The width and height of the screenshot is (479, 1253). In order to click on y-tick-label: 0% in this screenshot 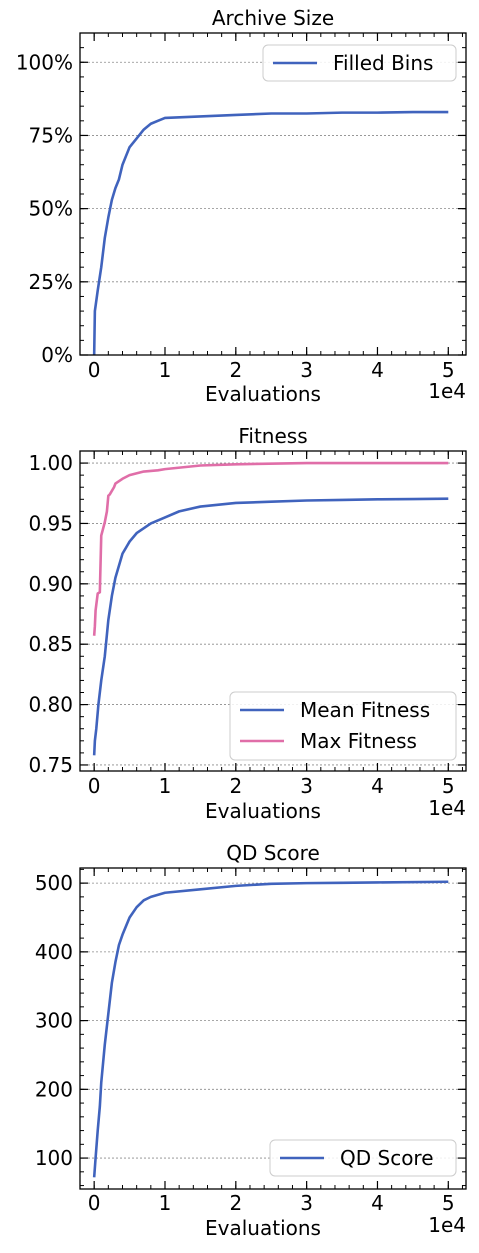, I will do `click(57, 355)`.